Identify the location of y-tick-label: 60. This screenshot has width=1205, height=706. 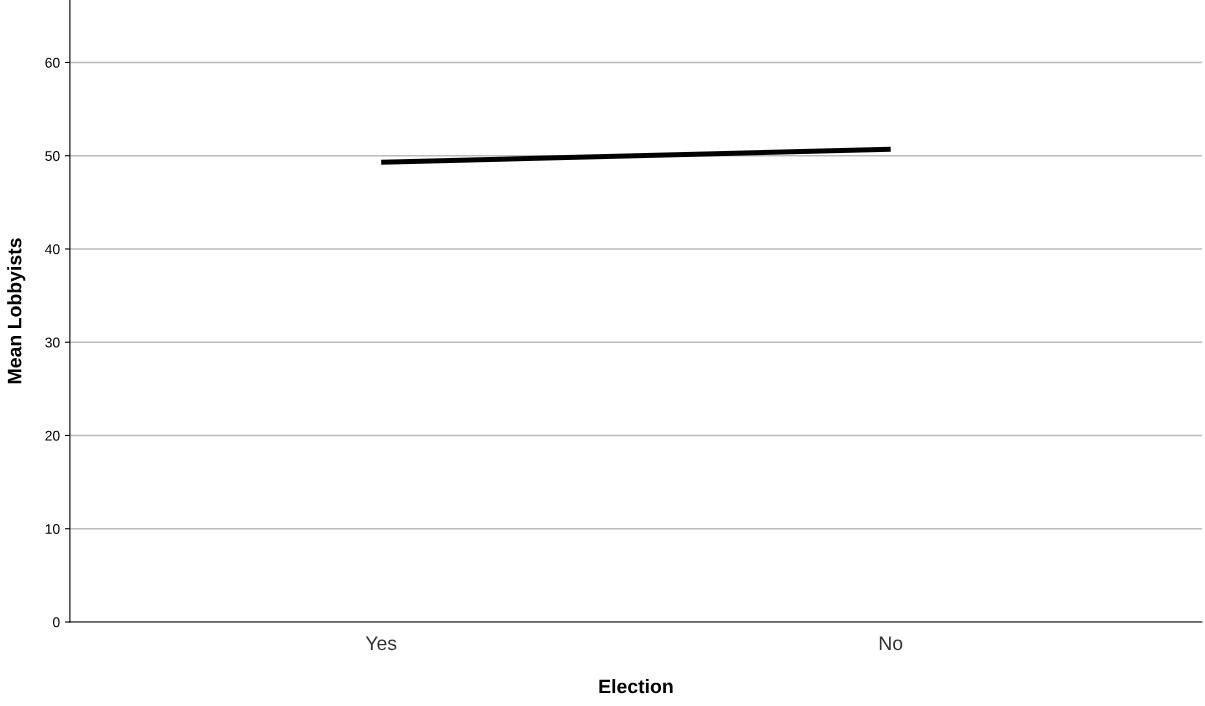
(52, 62).